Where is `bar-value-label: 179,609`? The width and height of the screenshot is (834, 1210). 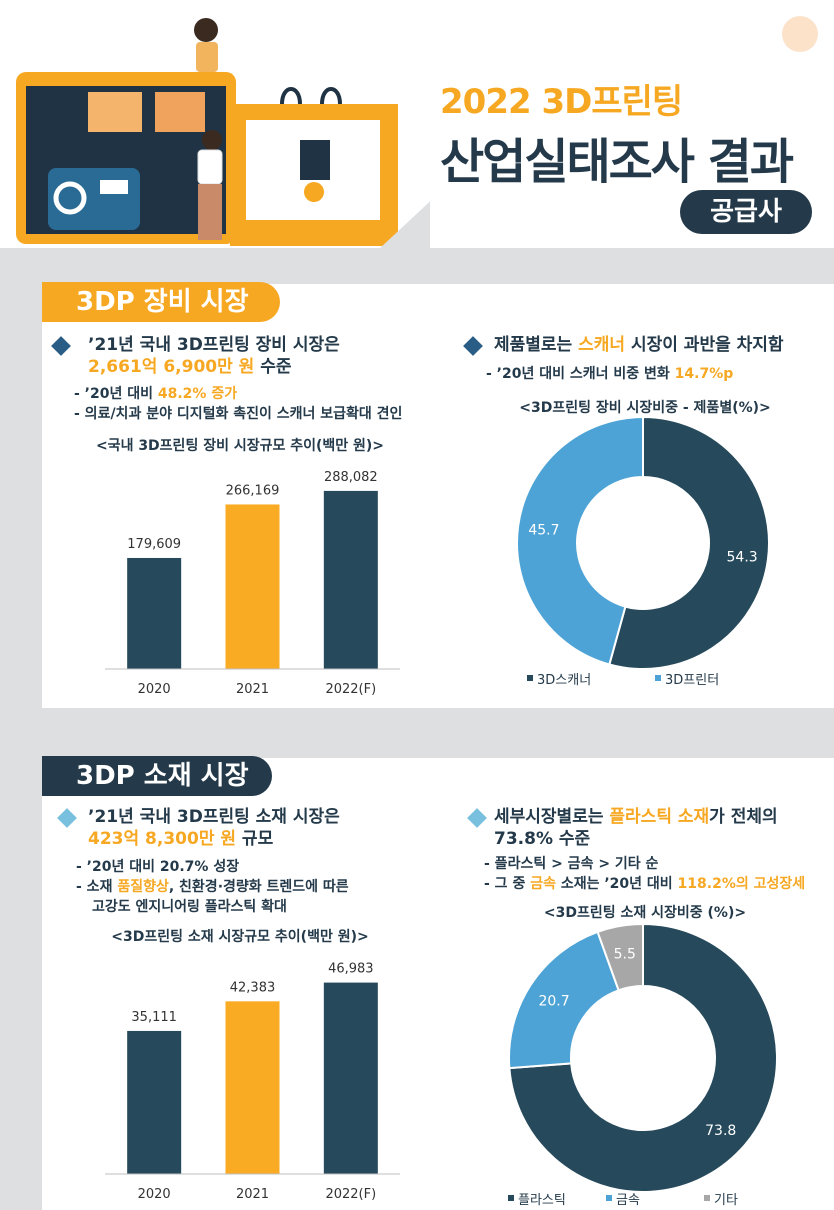 bar-value-label: 179,609 is located at coordinates (154, 544).